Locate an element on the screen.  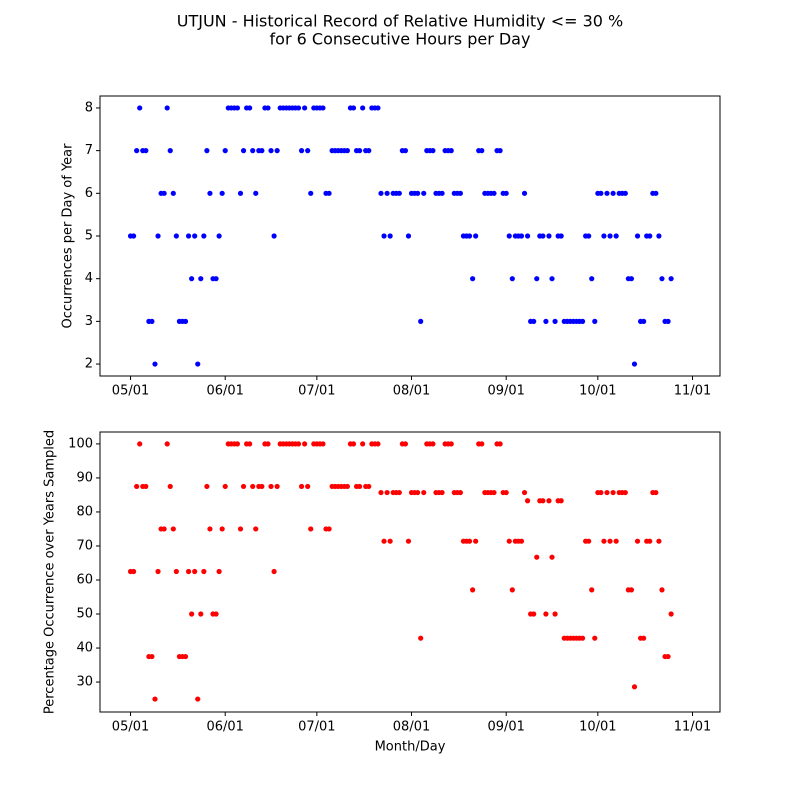
y-tick-label: 4 is located at coordinates (89, 278).